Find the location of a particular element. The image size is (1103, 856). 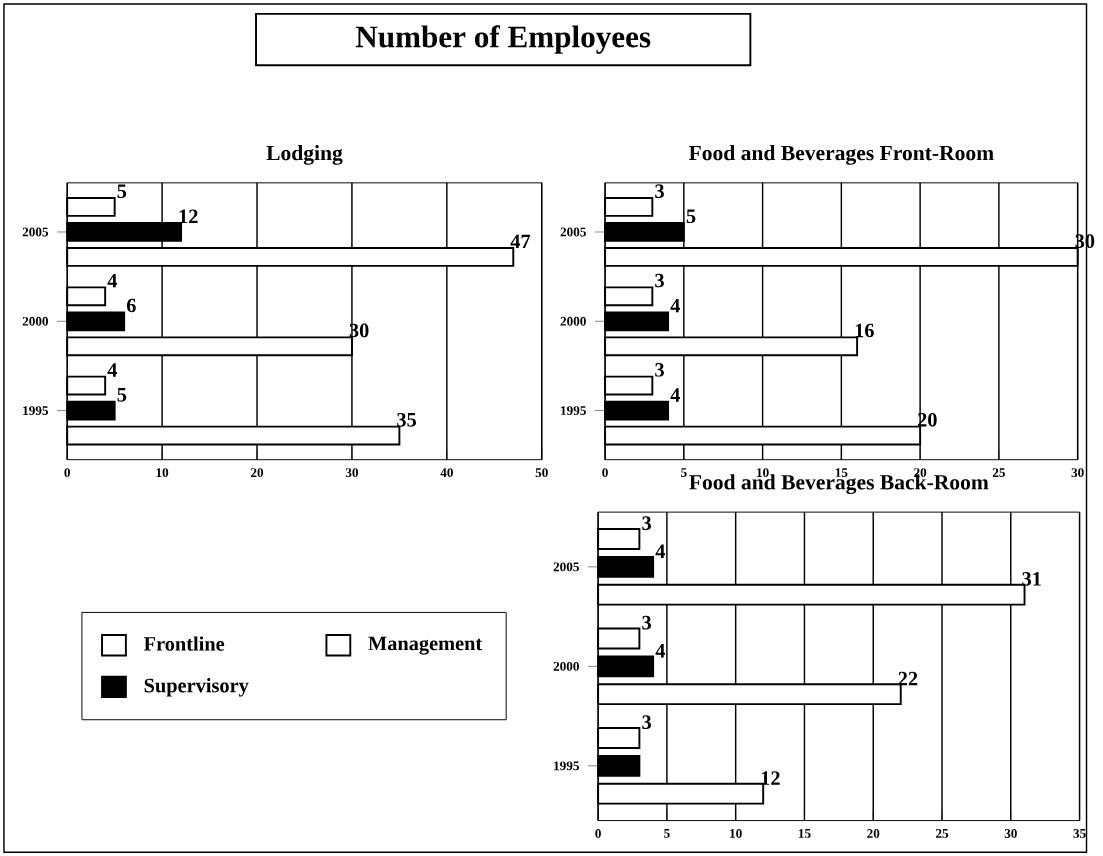

data-label: 47 is located at coordinates (520, 241).